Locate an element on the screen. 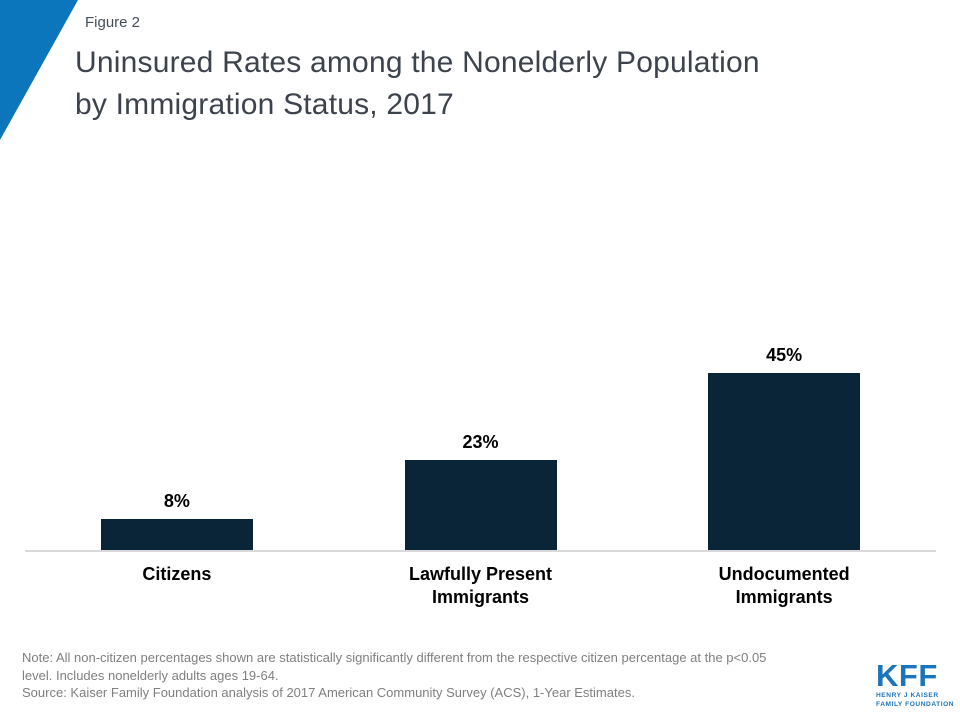  bar-value-label: 23% is located at coordinates (480, 442).